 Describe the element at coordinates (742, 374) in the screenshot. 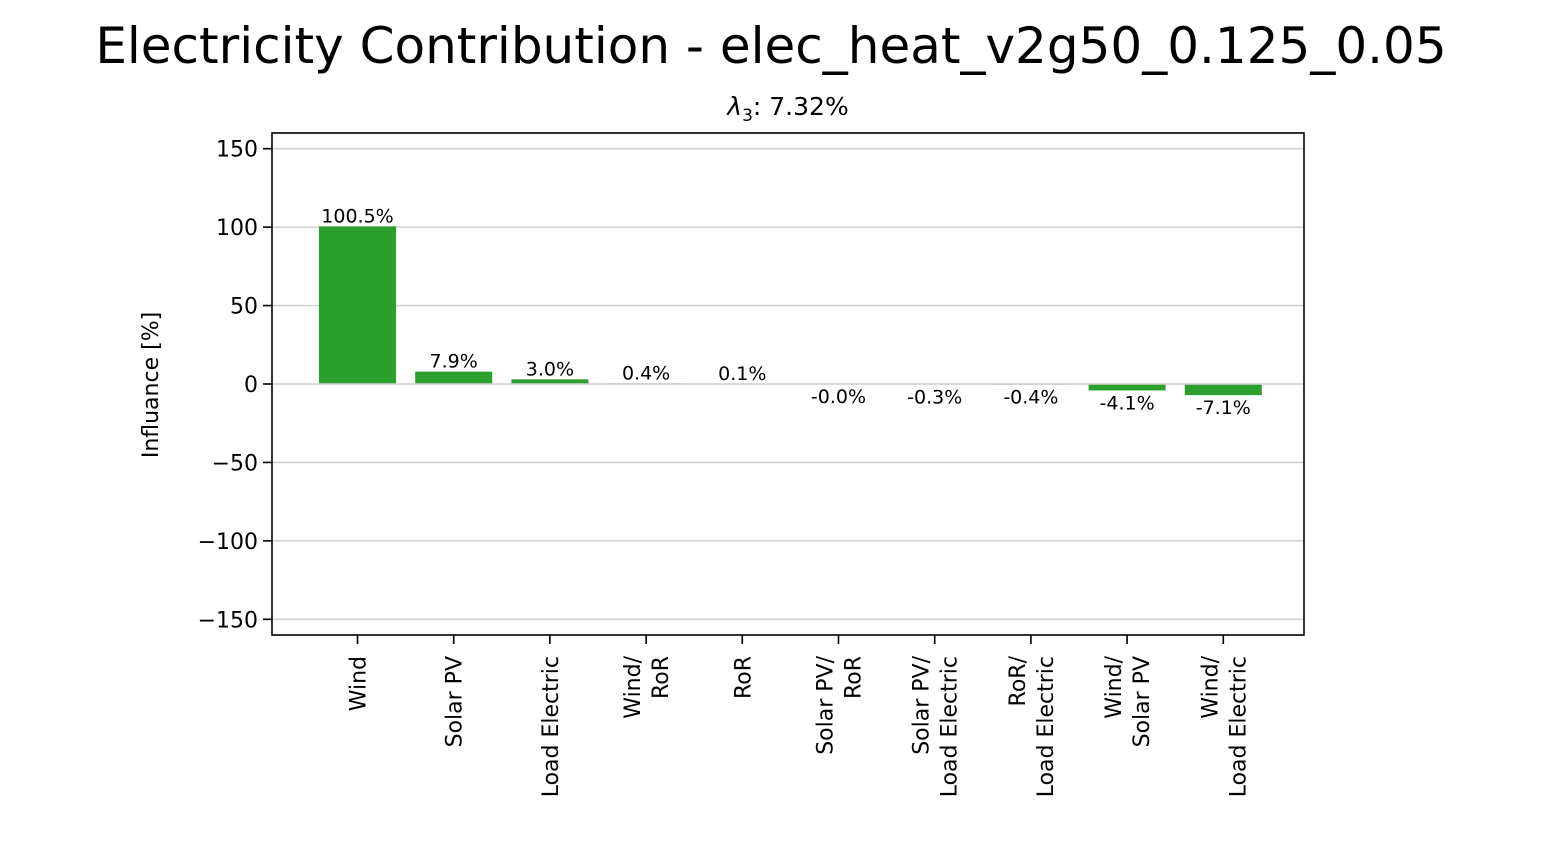

I see `bar-value-label: 0.1%` at that location.